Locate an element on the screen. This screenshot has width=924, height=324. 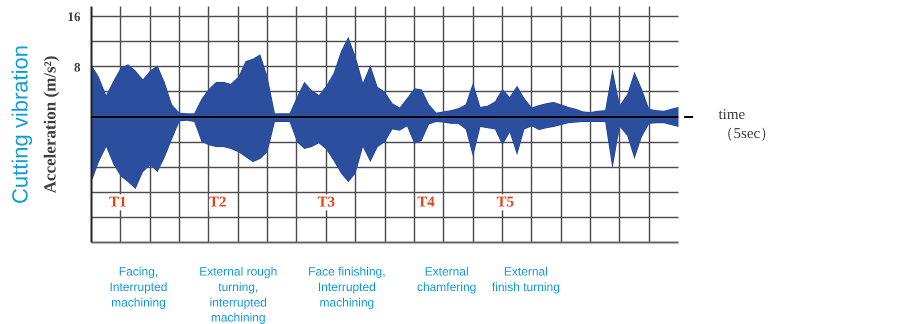
text: External rough turning, interrupted machining is located at coordinates (238, 294).